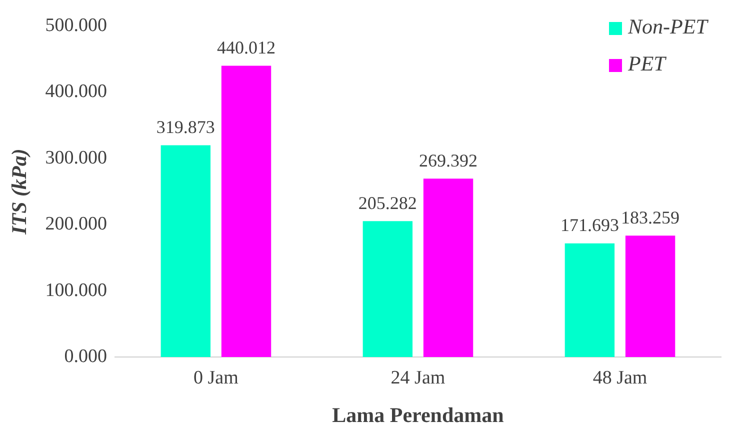 This screenshot has width=729, height=437. What do you see at coordinates (185, 126) in the screenshot?
I see `data-label: 319.873` at bounding box center [185, 126].